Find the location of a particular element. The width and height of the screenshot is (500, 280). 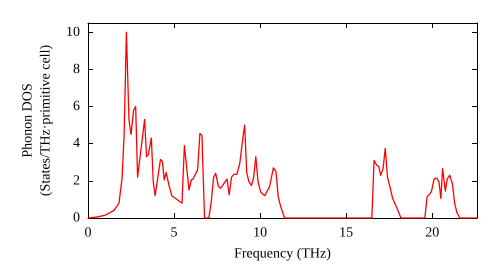

y-tick-label: 10 is located at coordinates (73, 32).